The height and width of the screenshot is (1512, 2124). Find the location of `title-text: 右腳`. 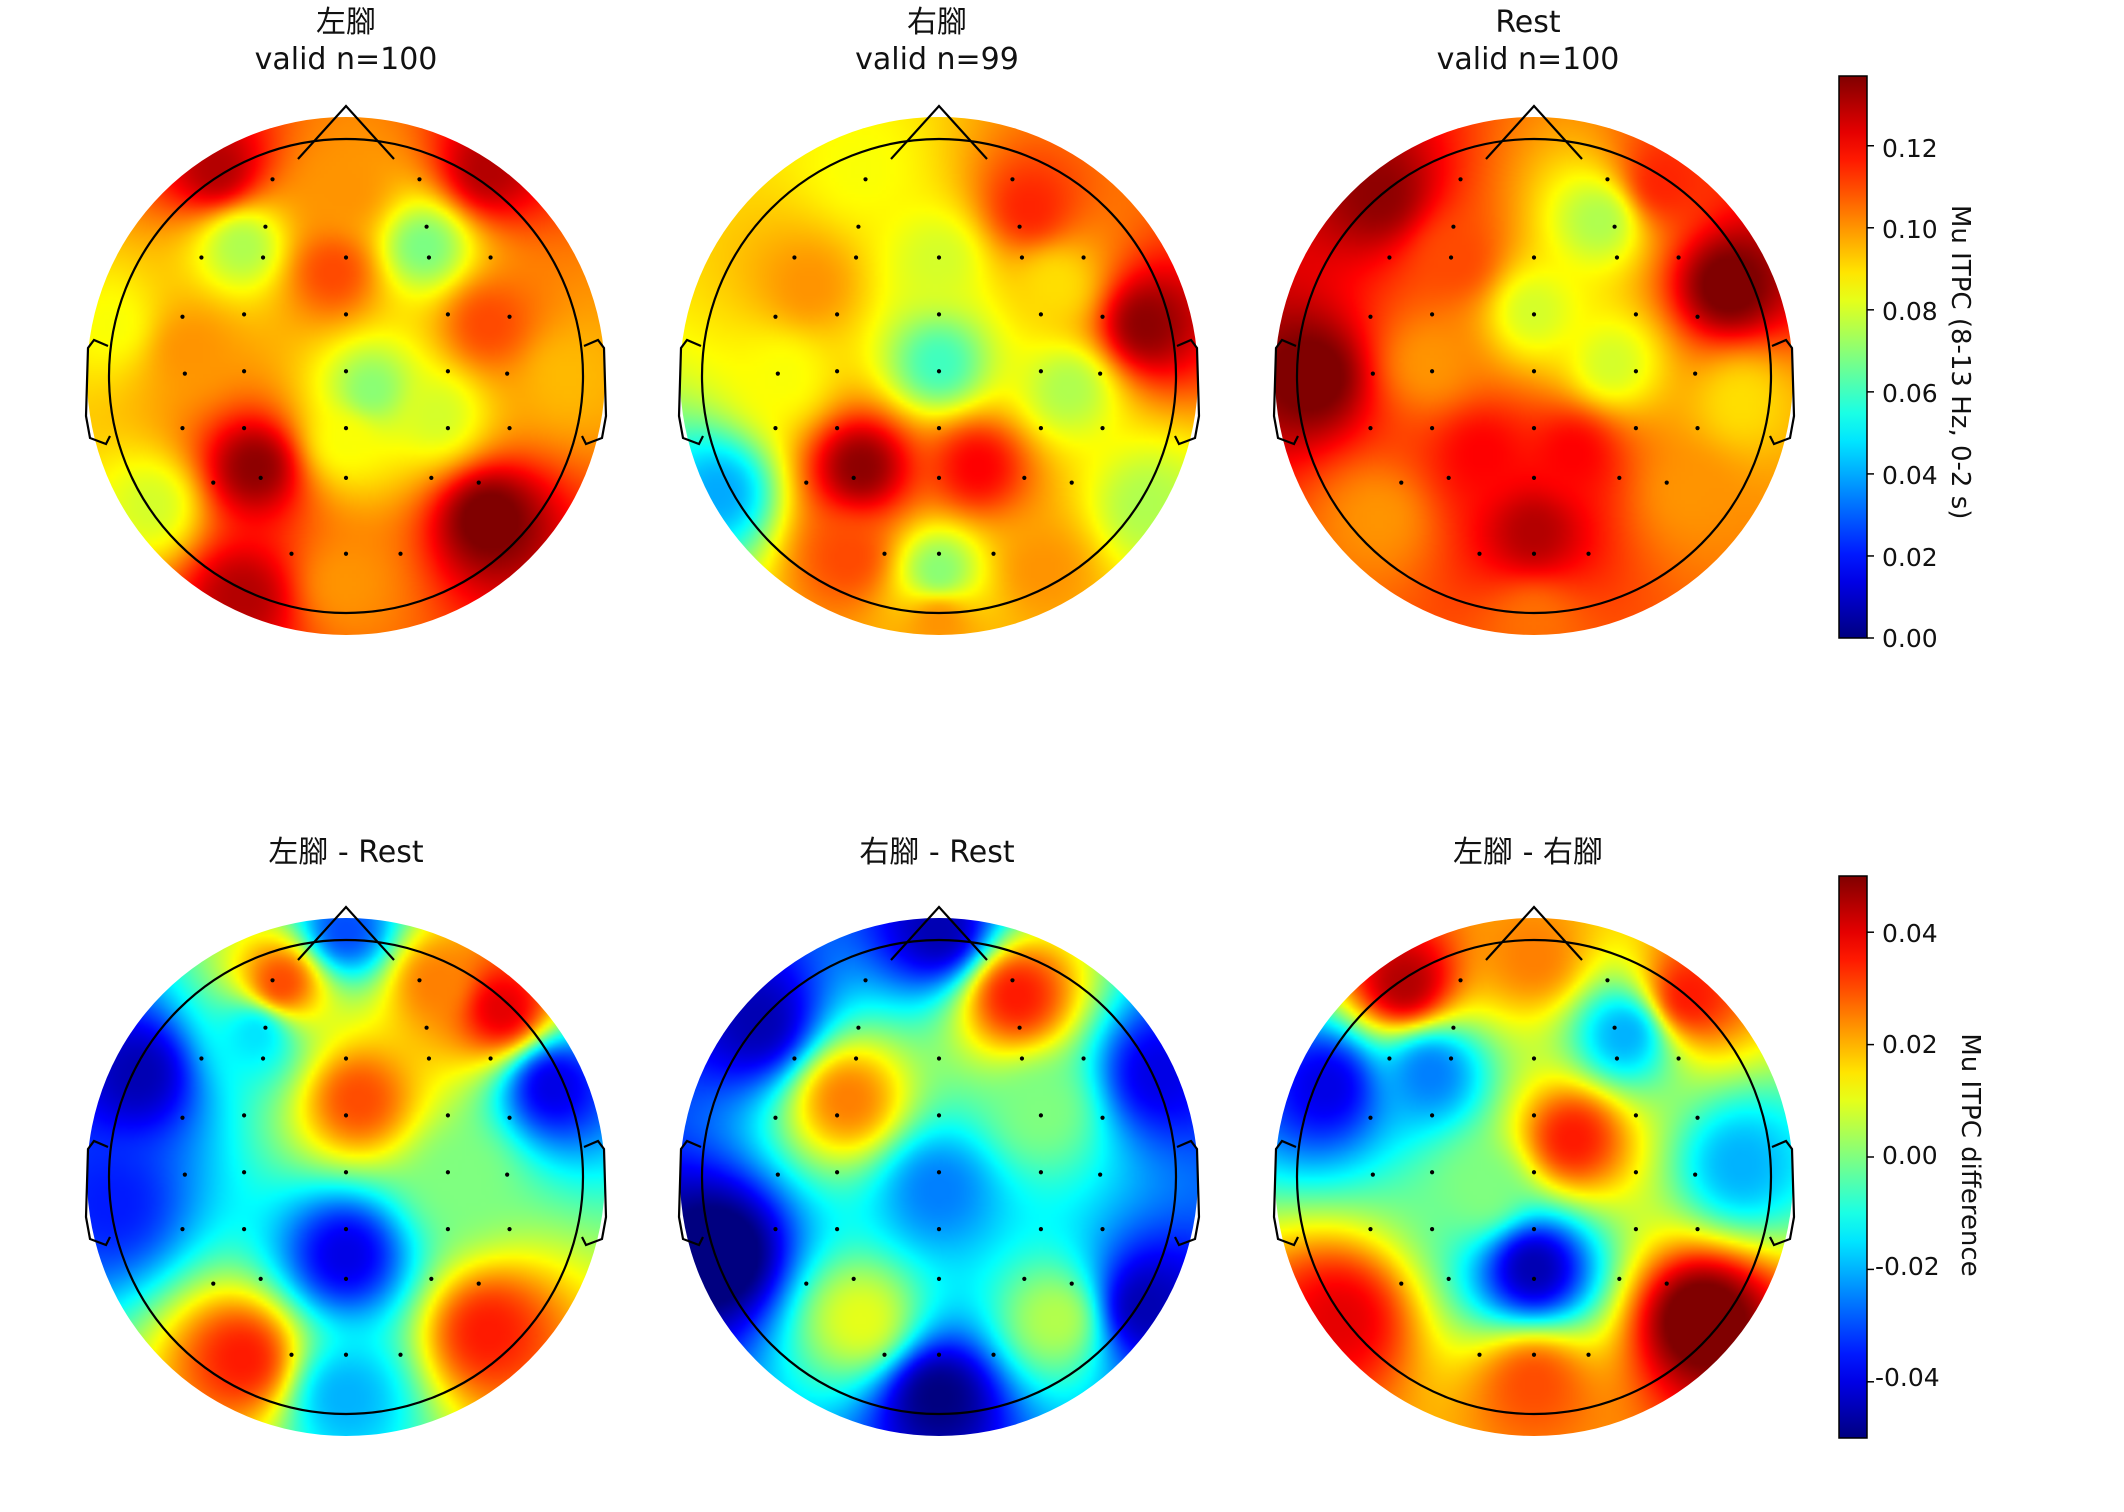

title-text: 右腳 is located at coordinates (937, 22).